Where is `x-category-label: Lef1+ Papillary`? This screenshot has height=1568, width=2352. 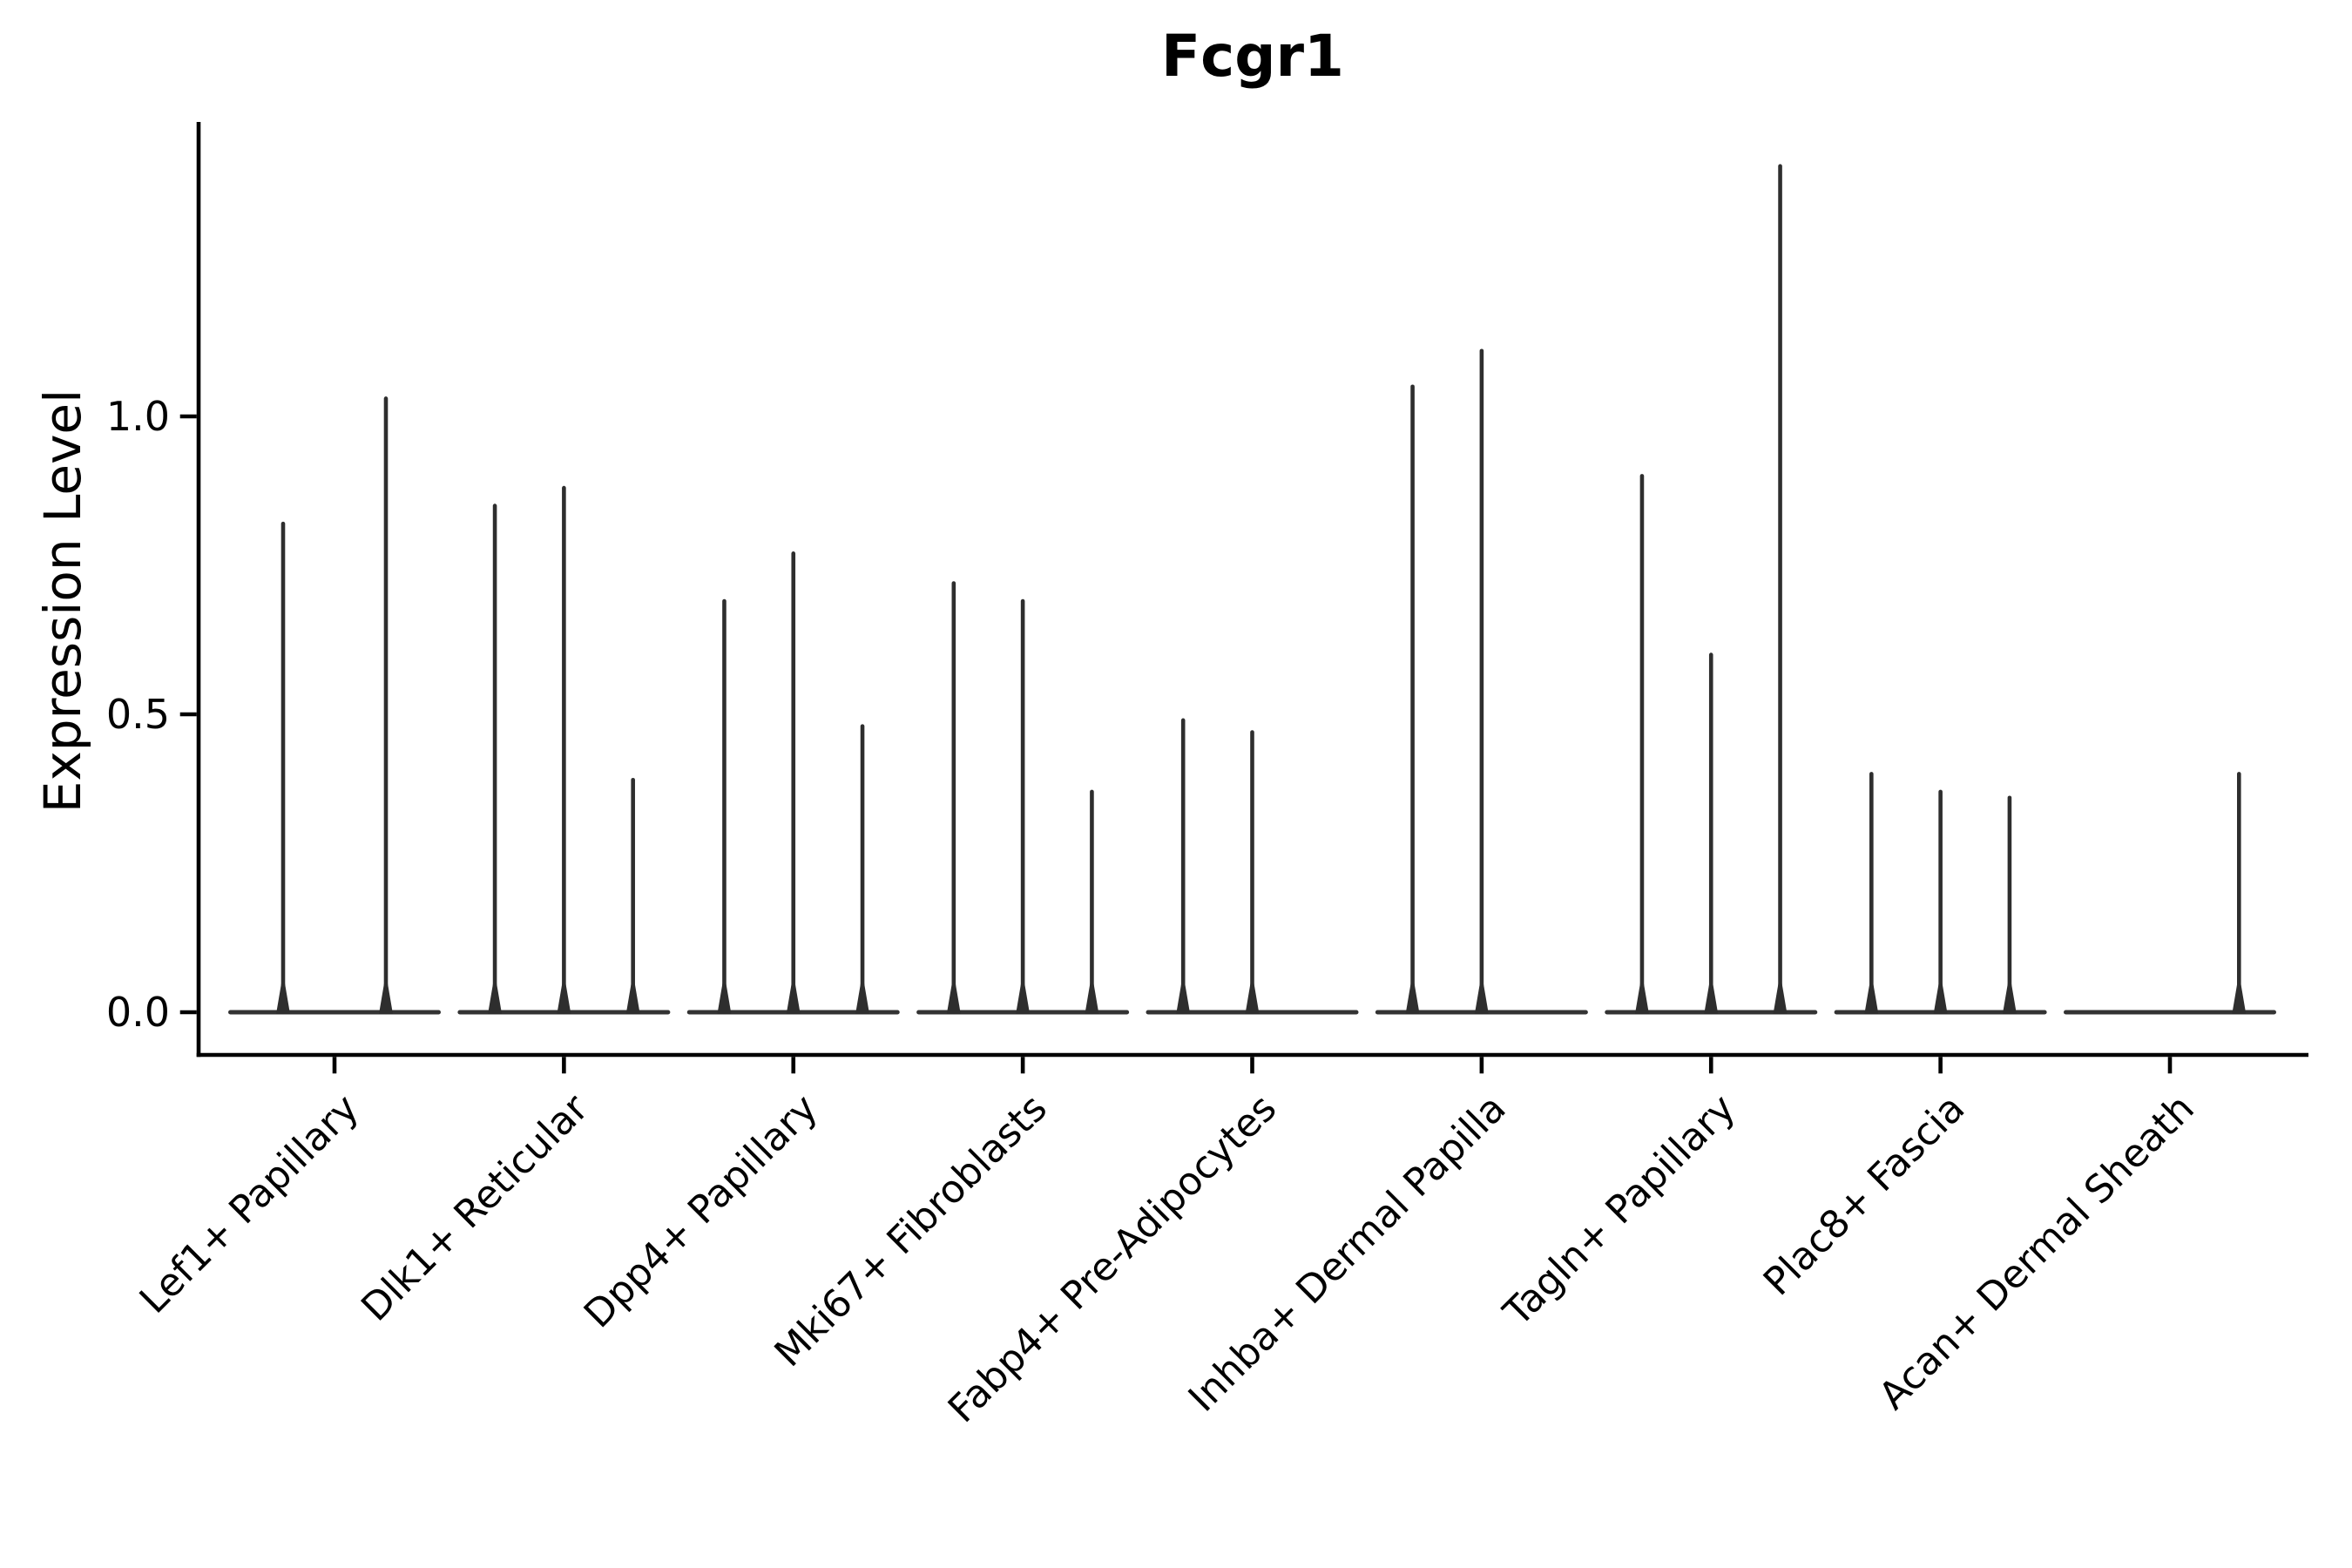 x-category-label: Lef1+ Papillary is located at coordinates (250, 1204).